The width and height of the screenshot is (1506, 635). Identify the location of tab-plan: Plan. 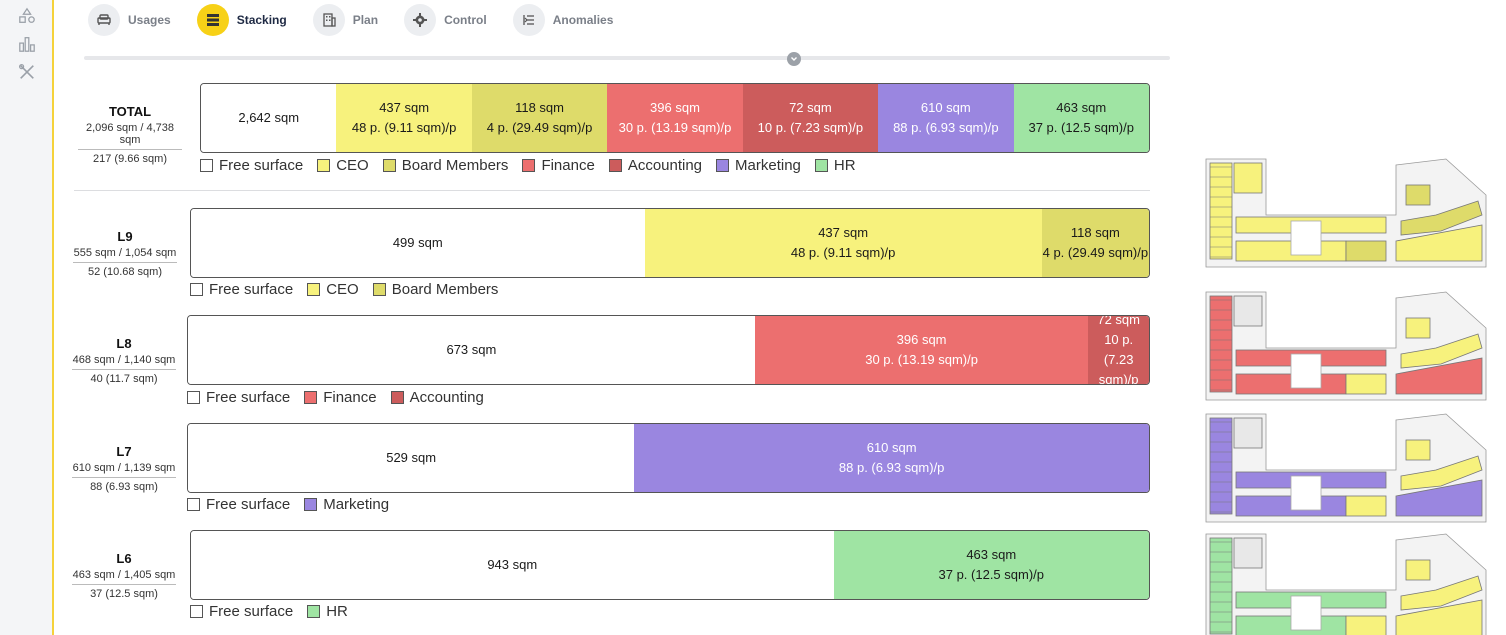
(345, 20).